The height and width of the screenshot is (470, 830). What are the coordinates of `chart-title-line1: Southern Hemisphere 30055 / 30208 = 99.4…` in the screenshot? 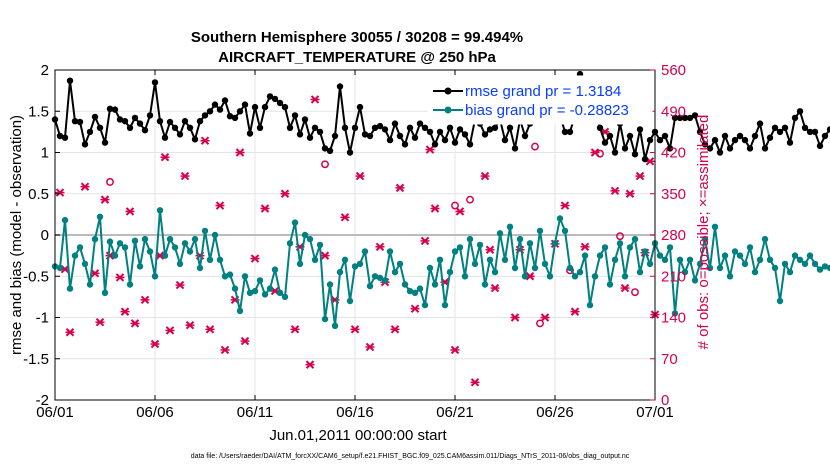 It's located at (357, 37).